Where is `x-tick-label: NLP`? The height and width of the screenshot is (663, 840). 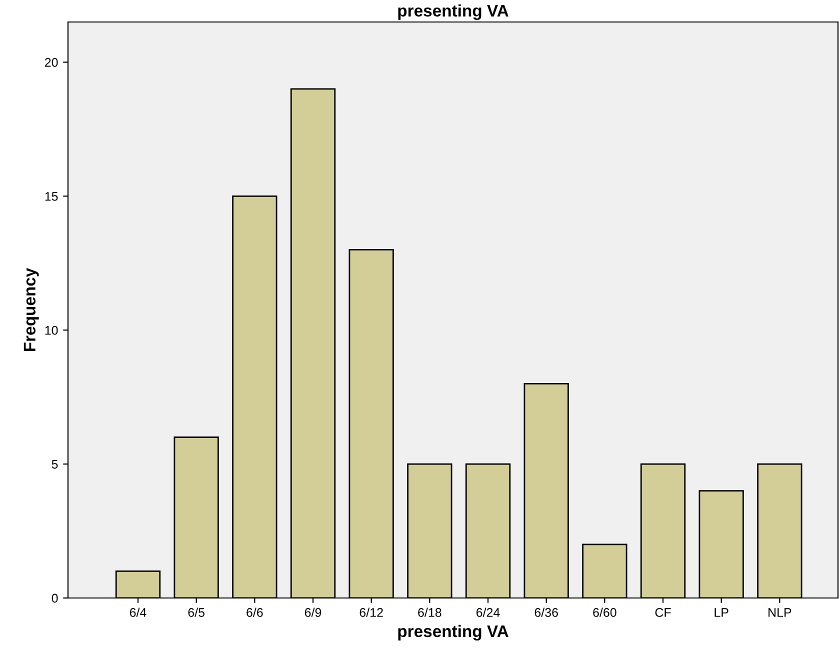
x-tick-label: NLP is located at coordinates (780, 612).